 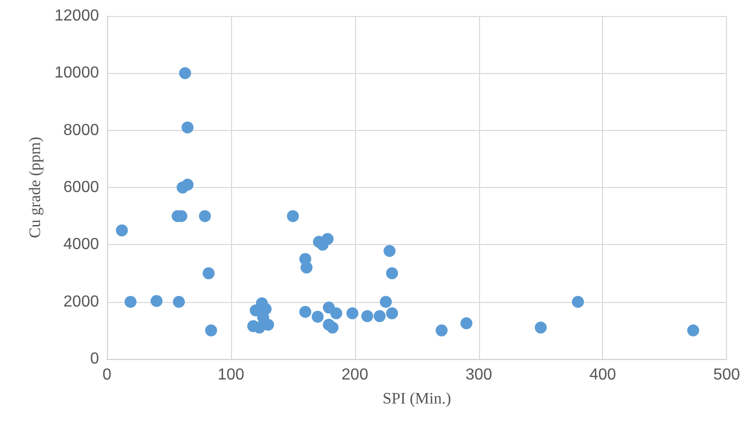 What do you see at coordinates (81, 245) in the screenshot?
I see `y-tick-label: 4000` at bounding box center [81, 245].